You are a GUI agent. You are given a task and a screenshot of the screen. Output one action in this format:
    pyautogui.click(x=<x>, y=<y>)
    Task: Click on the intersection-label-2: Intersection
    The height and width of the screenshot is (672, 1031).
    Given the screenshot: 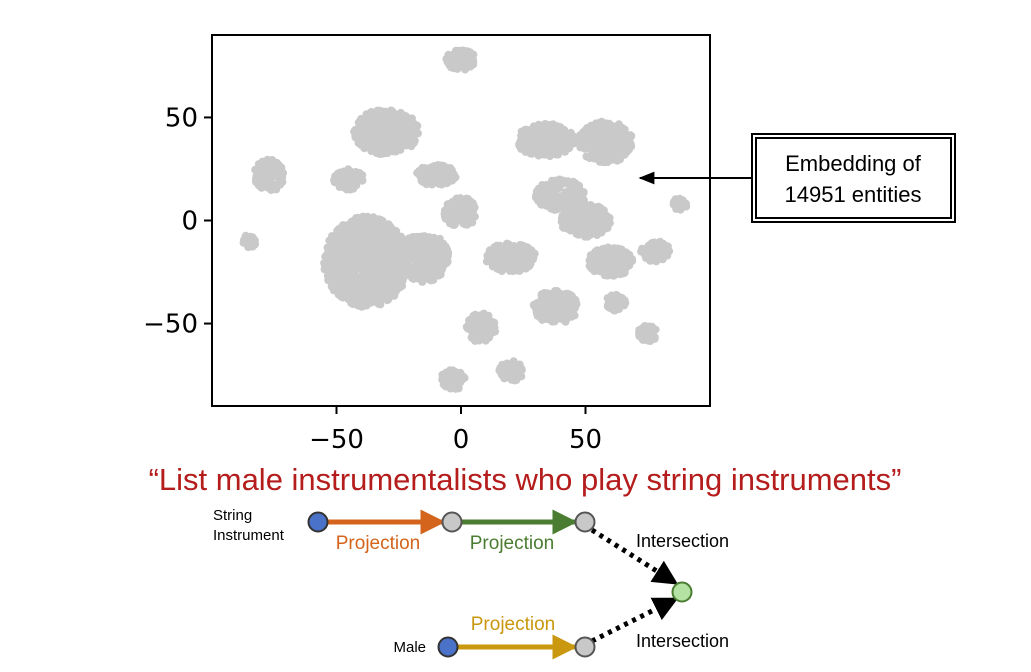 What is the action you would take?
    pyautogui.click(x=682, y=641)
    